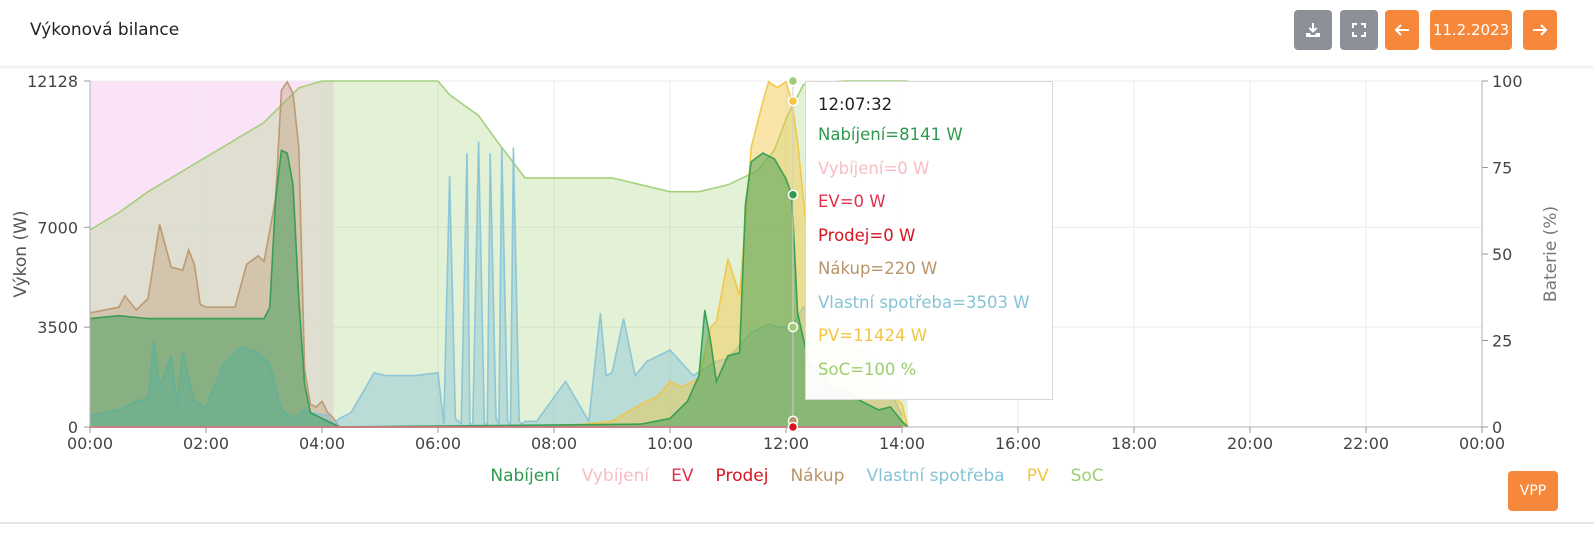 Image resolution: width=1594 pixels, height=534 pixels. I want to click on arrow-right-icon, so click(1540, 30).